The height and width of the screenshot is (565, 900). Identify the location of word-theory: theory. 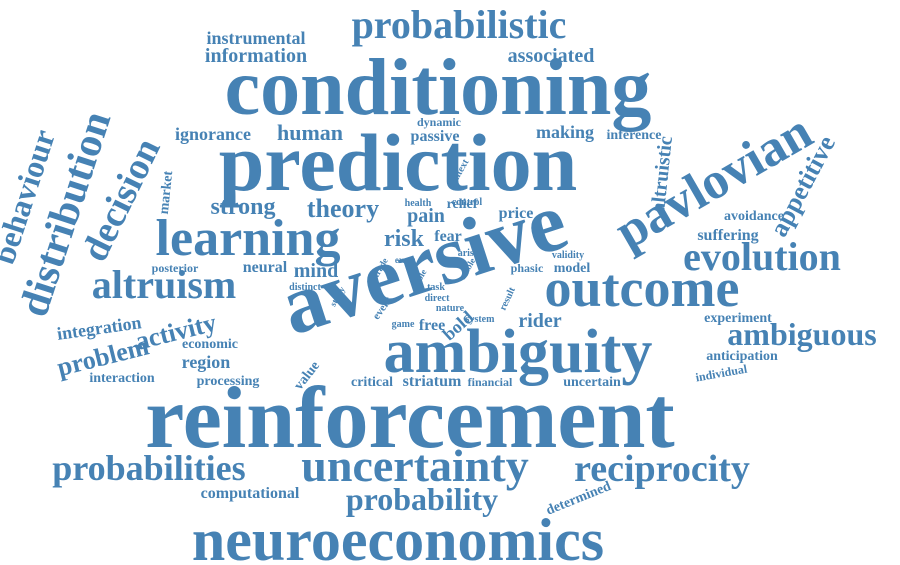
(343, 208).